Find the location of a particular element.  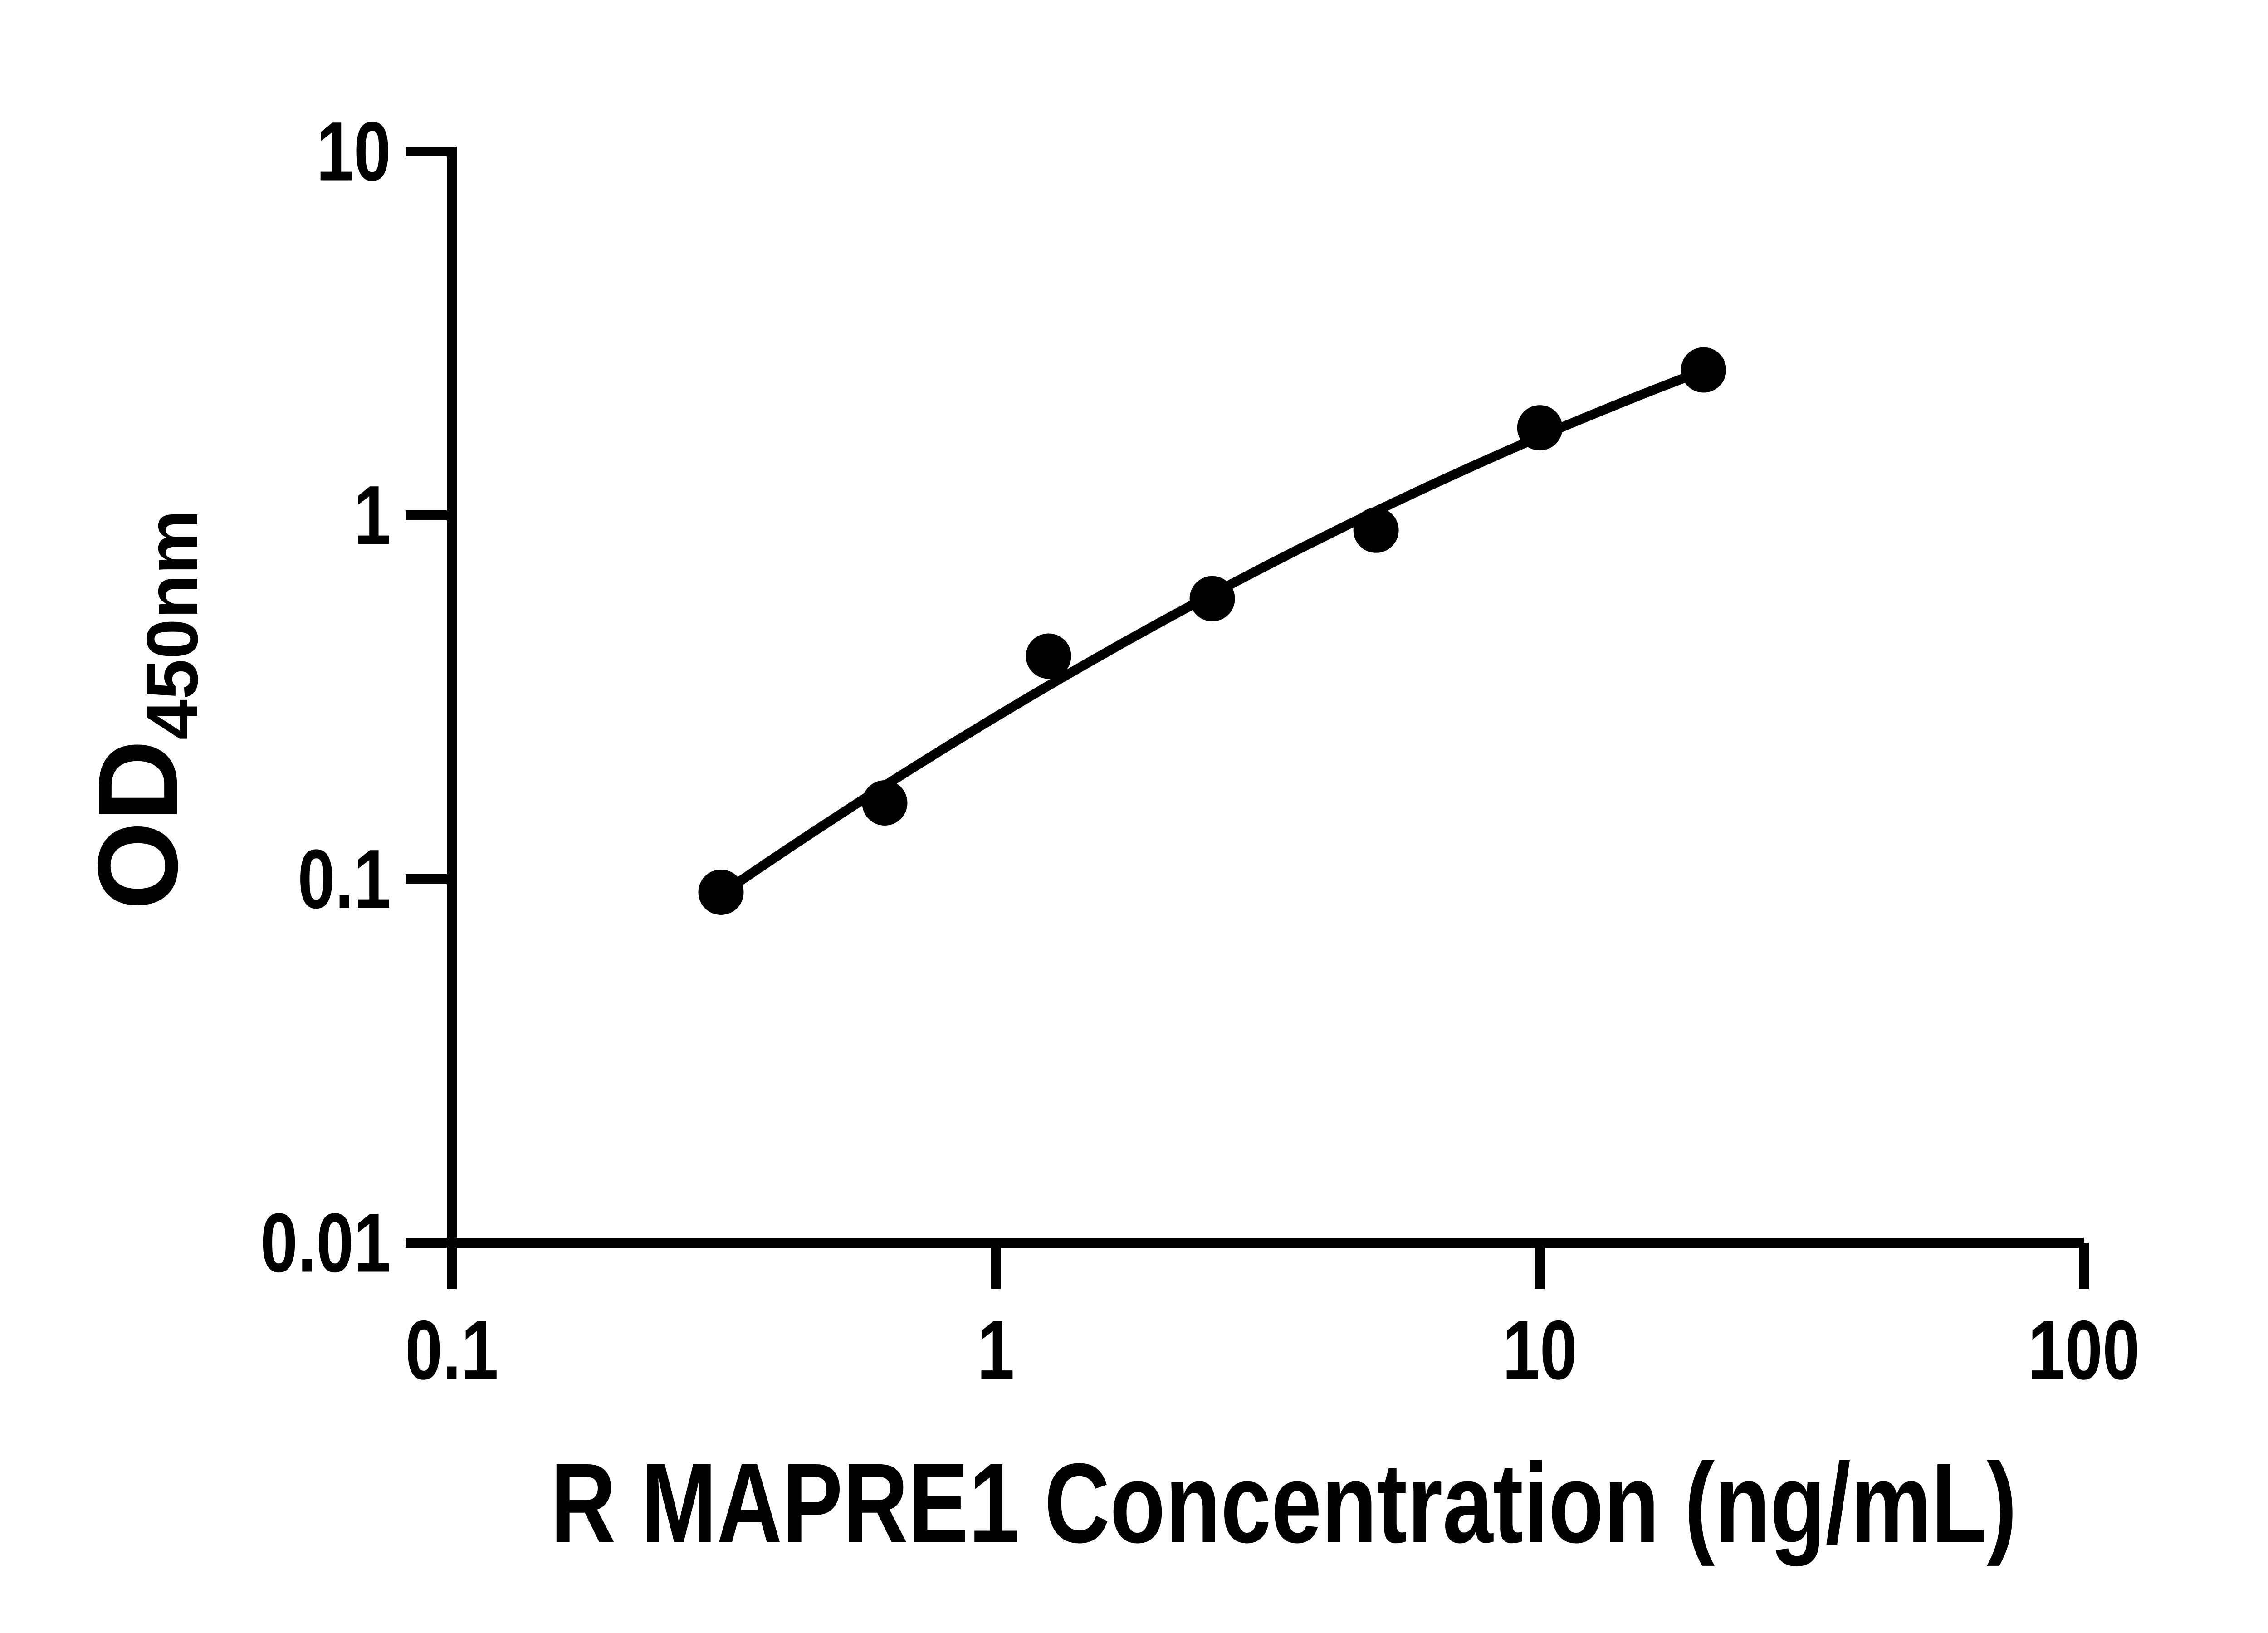

y-axis-title-main: OD is located at coordinates (137, 825).